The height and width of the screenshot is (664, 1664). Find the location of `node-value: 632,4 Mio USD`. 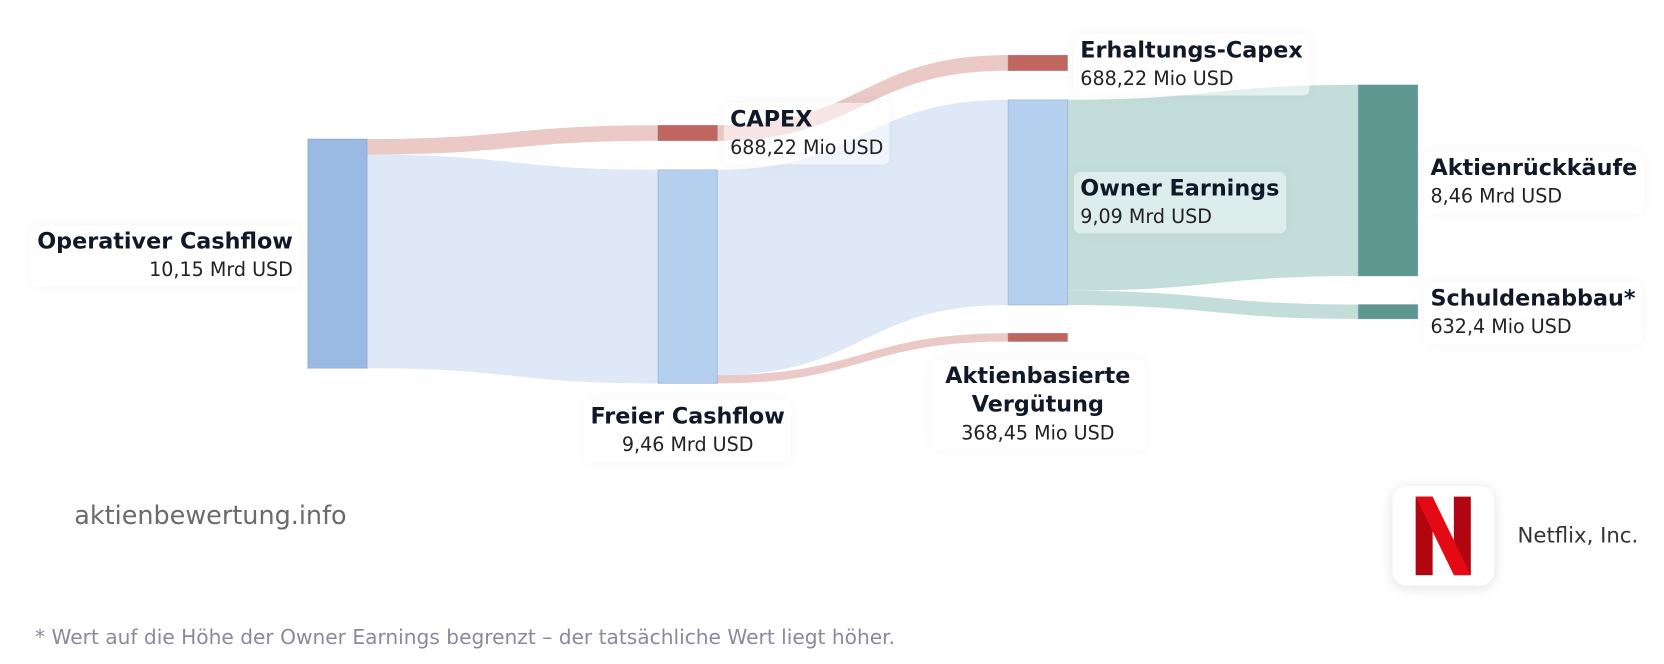

node-value: 632,4 Mio USD is located at coordinates (1501, 327).